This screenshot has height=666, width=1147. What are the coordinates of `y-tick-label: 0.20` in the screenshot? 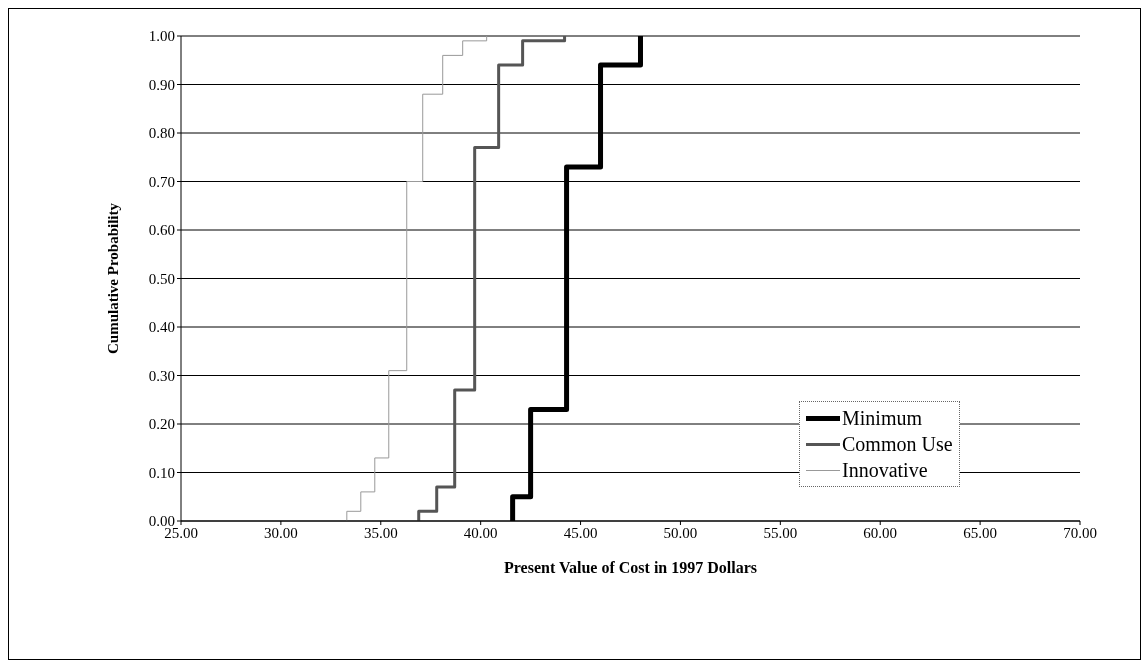 It's located at (161, 424).